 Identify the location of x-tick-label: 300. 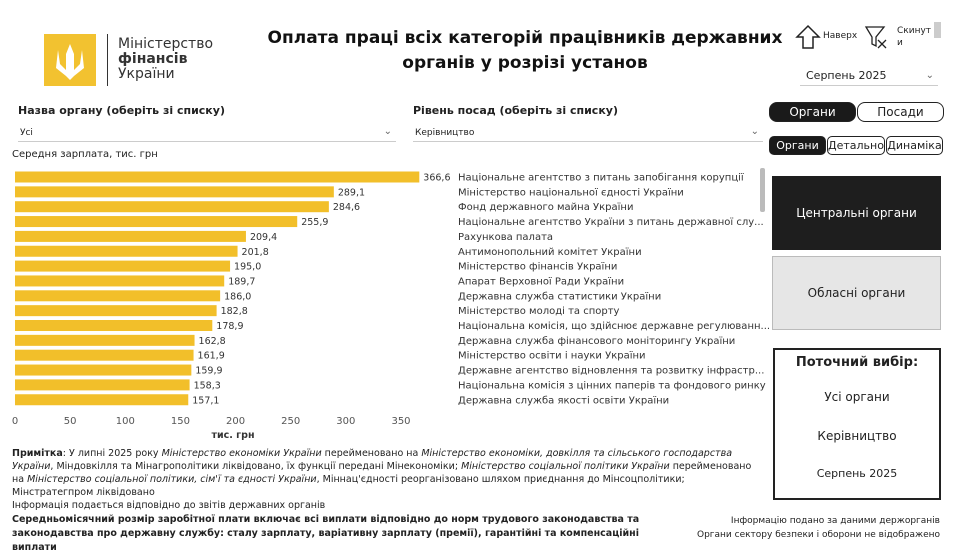
(345, 421).